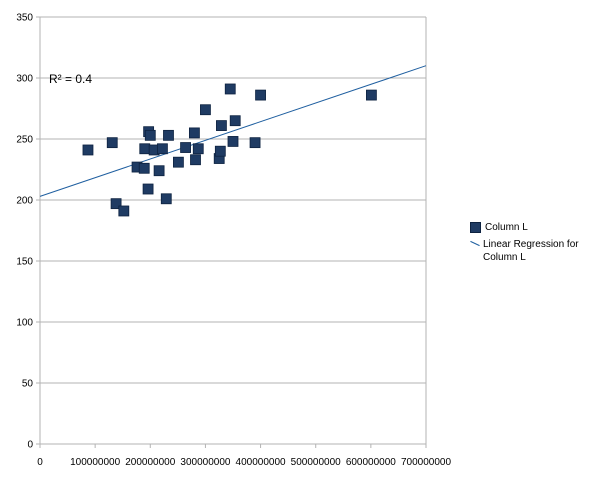 The width and height of the screenshot is (608, 489). Describe the element at coordinates (71, 79) in the screenshot. I see `r-squared-annotation: R² = 0.4` at that location.